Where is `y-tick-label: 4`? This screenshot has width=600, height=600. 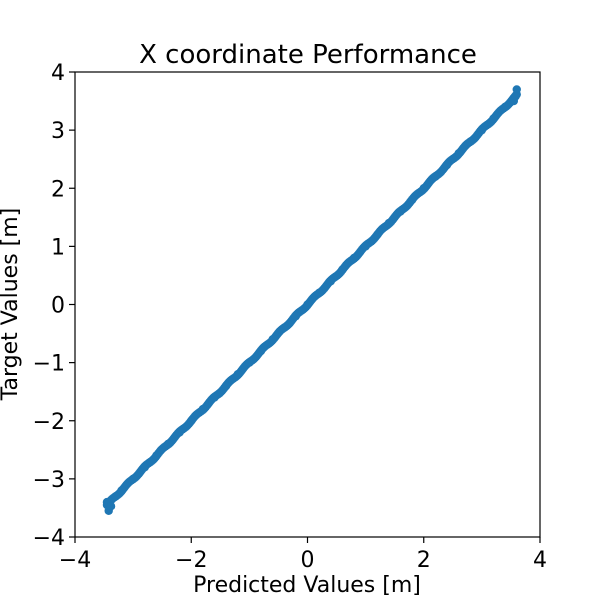
y-tick-label: 4 is located at coordinates (58, 73).